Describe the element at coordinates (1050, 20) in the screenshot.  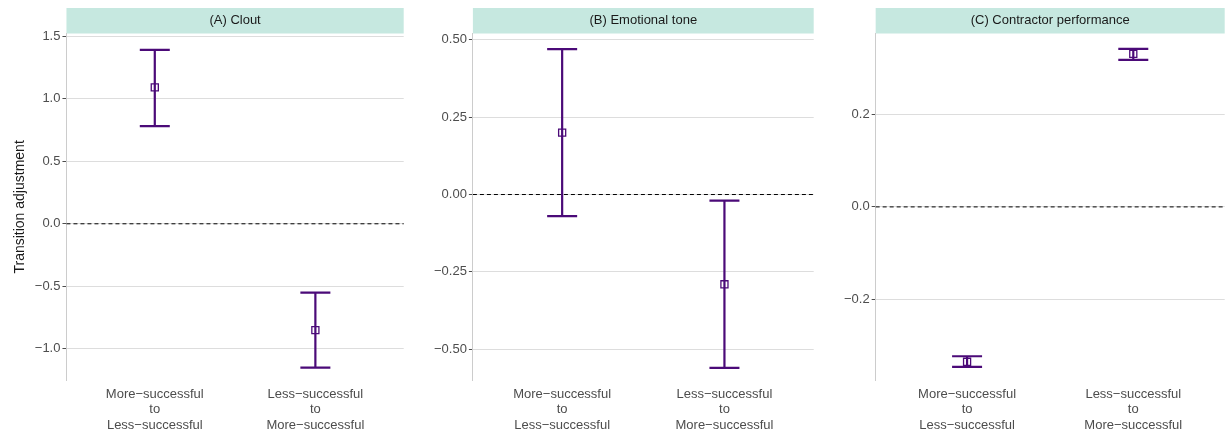
I see `chart-title: (C) Contractor performance` at that location.